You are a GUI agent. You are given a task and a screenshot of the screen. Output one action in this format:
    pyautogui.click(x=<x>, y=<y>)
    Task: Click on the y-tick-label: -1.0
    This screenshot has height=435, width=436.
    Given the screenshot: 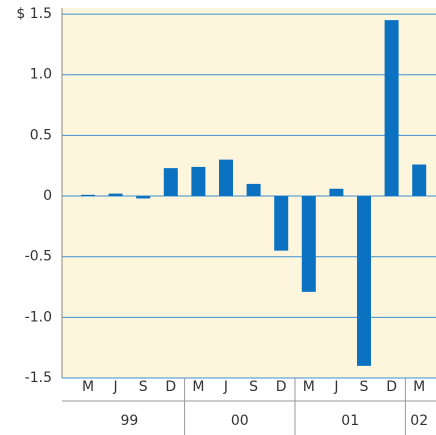 What is the action you would take?
    pyautogui.click(x=38, y=317)
    